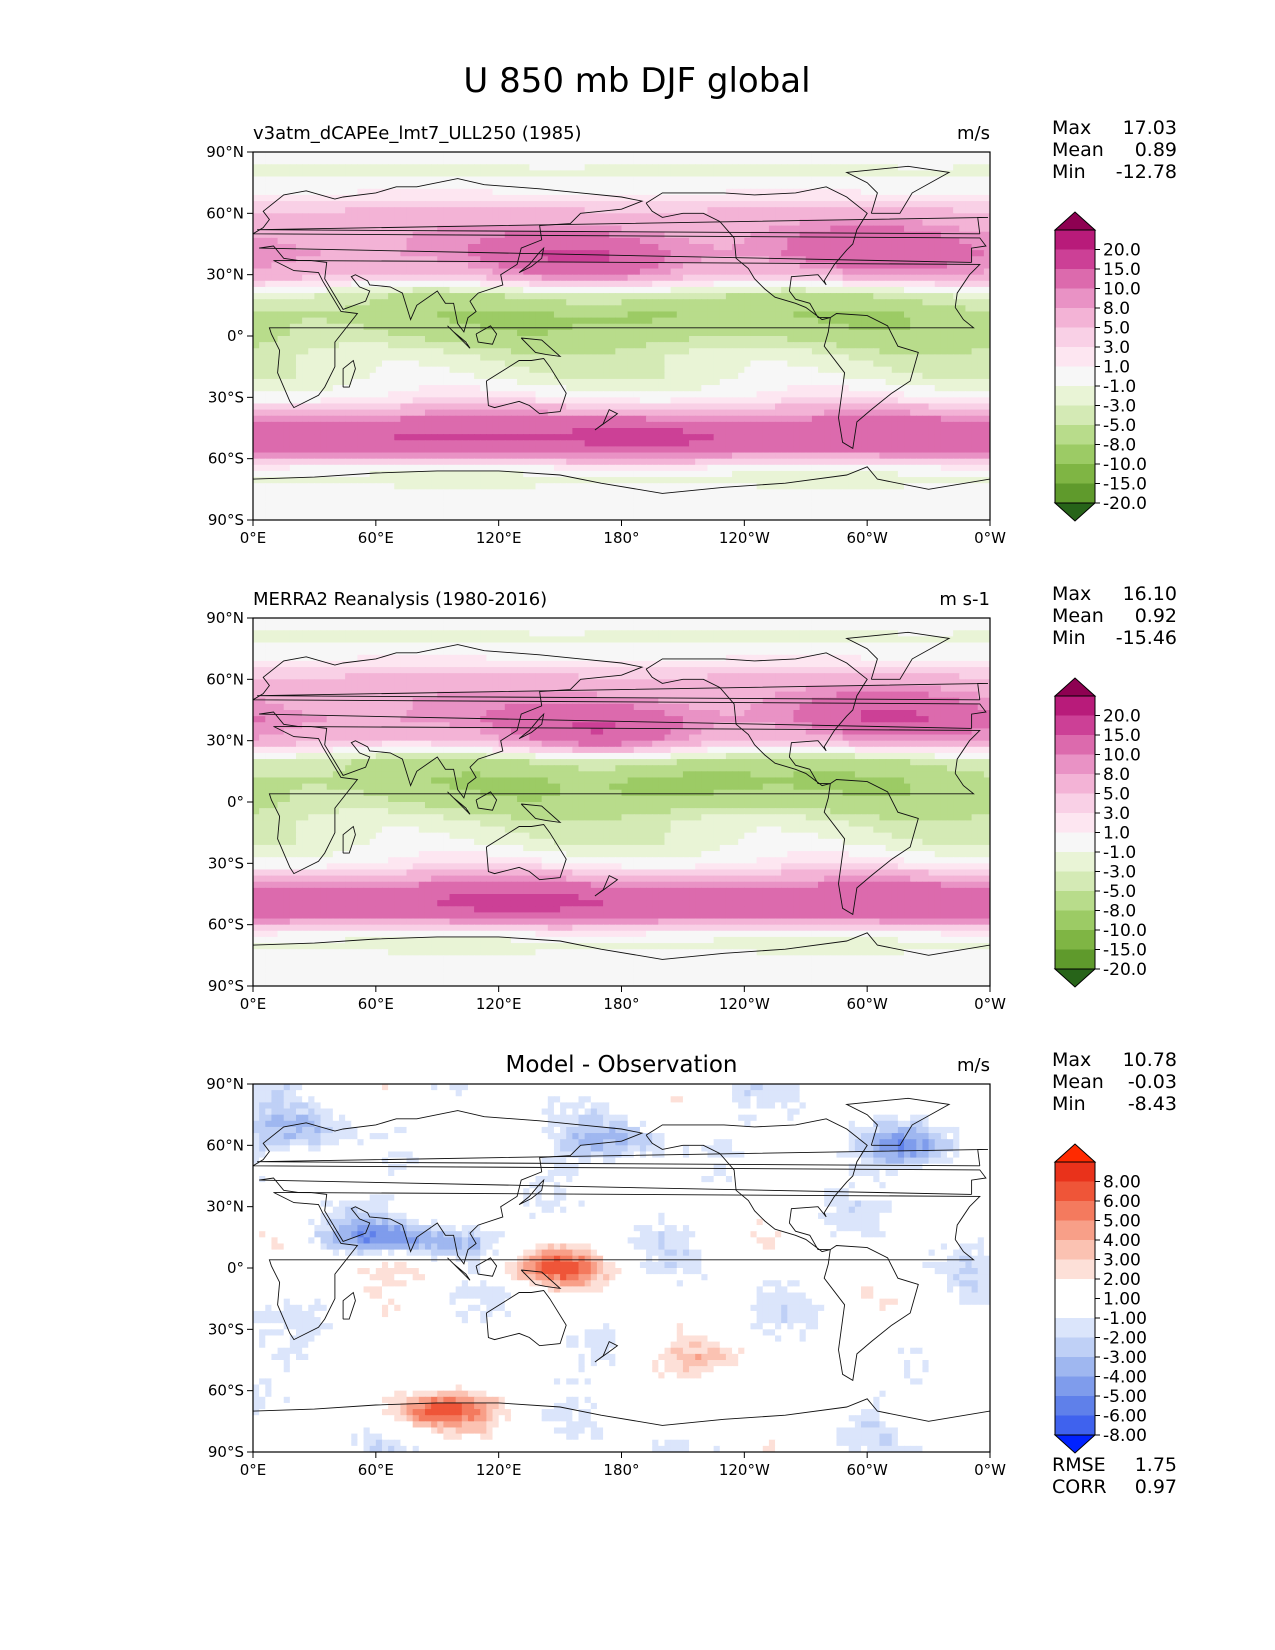 This screenshot has height=1650, width=1275. What do you see at coordinates (253, 1470) in the screenshot?
I see `diff-x-tick-label: 0°E` at bounding box center [253, 1470].